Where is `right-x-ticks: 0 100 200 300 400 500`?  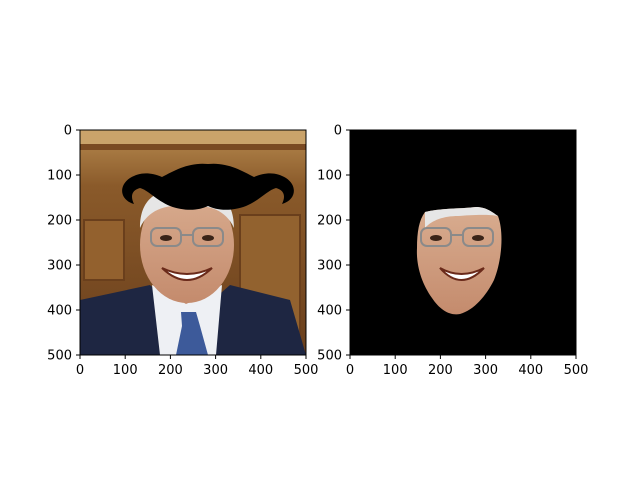
right-x-ticks: 0 100 200 300 400 500 is located at coordinates (467, 366).